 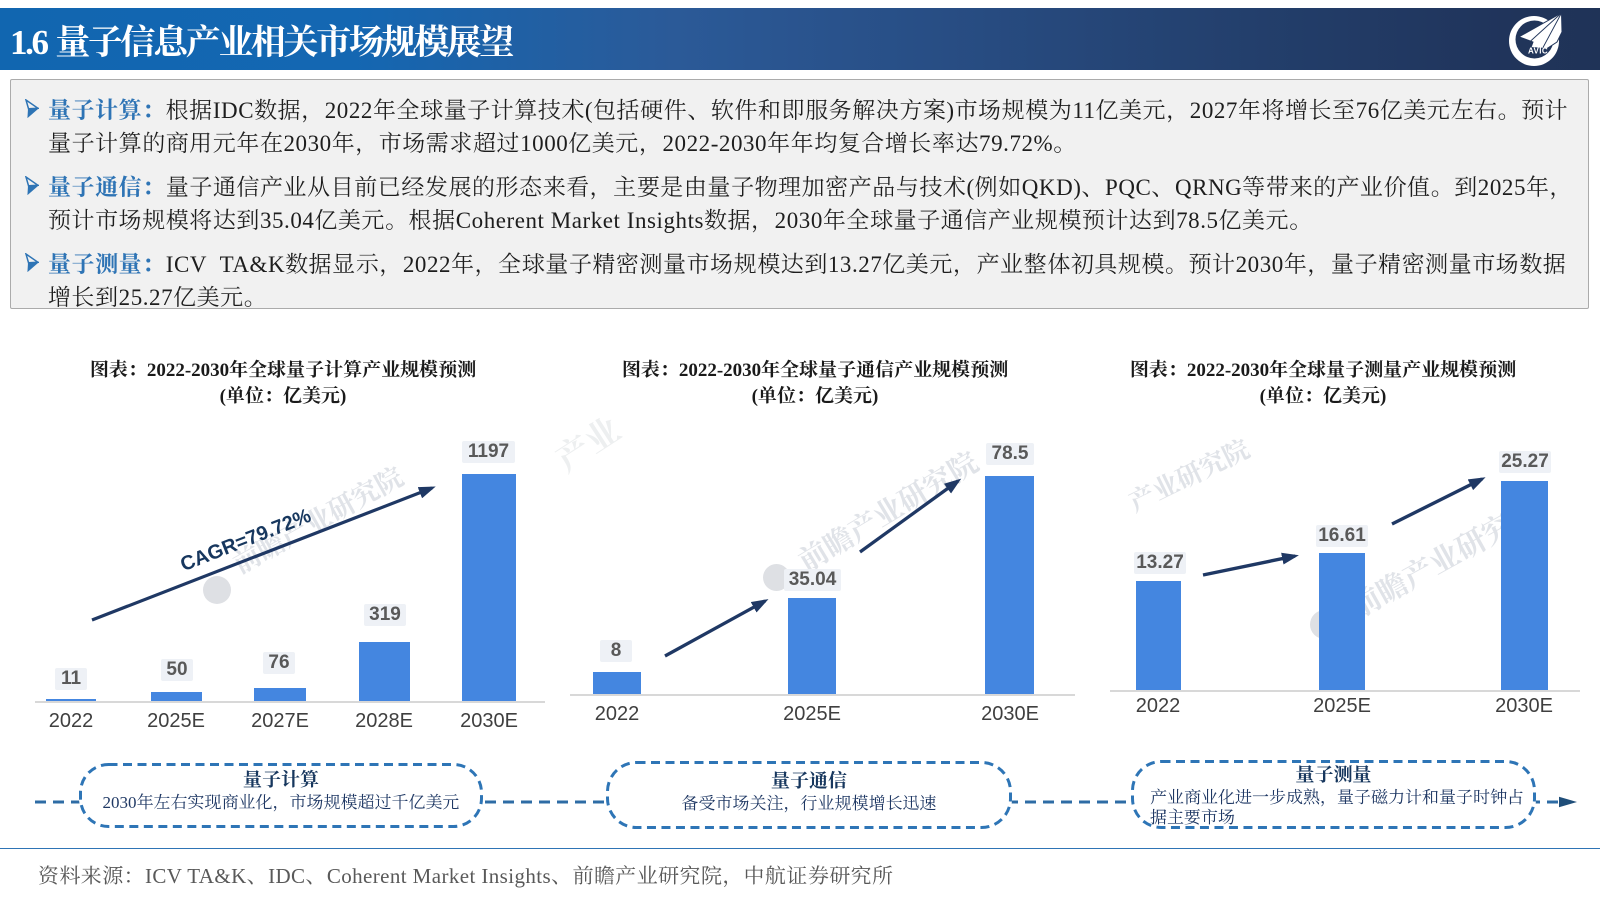 I want to click on svg-text: AVIC, so click(x=1538, y=51).